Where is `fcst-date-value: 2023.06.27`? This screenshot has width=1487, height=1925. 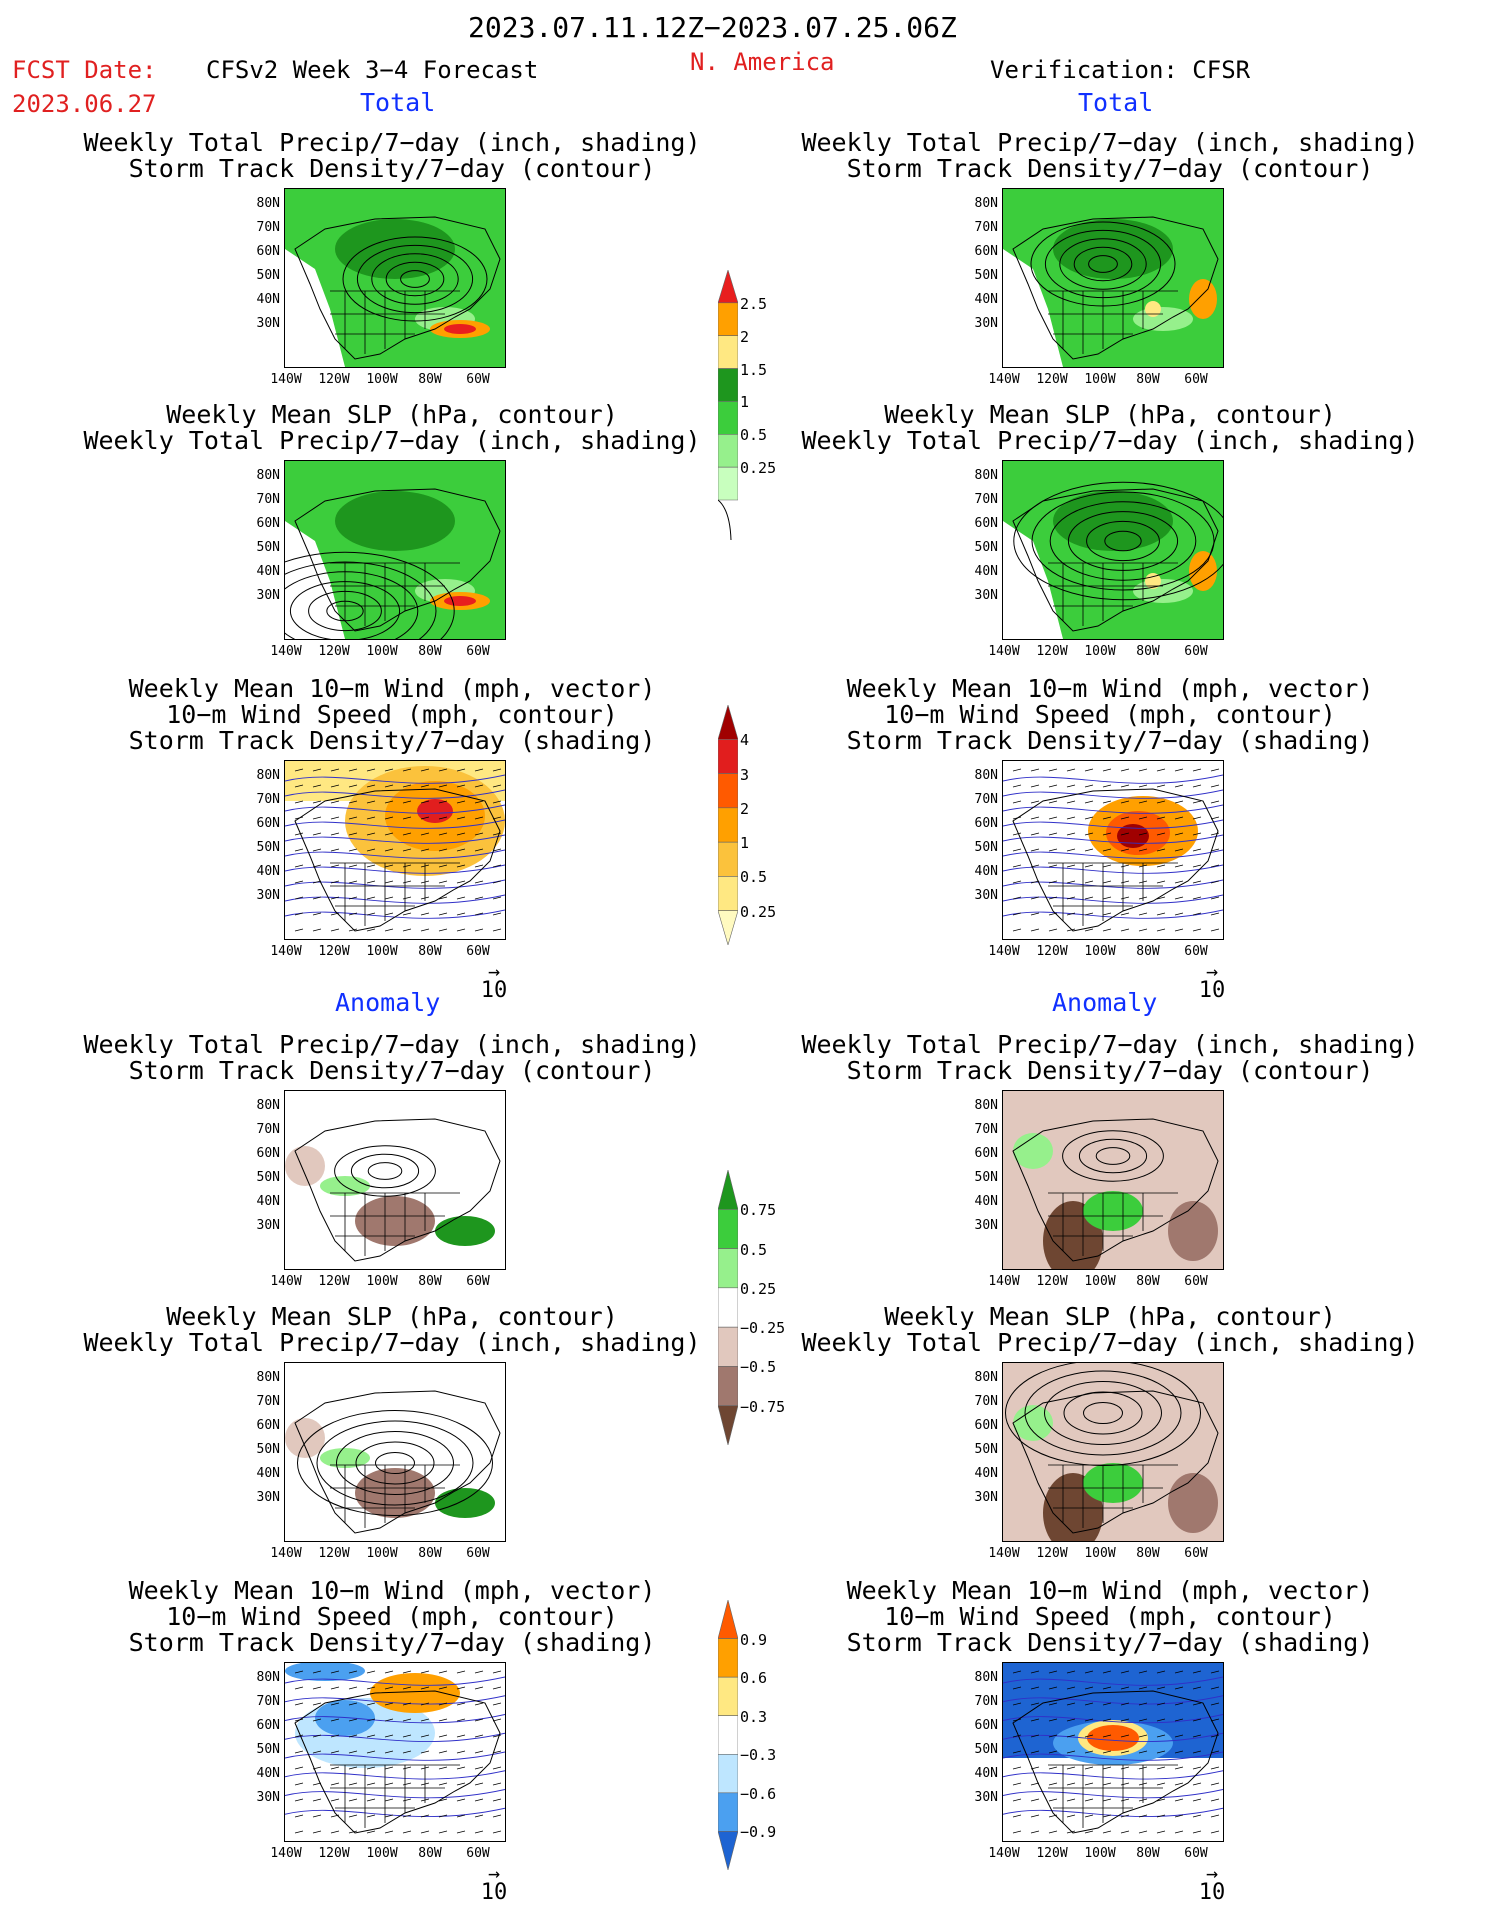 fcst-date-value: 2023.06.27 is located at coordinates (84, 104).